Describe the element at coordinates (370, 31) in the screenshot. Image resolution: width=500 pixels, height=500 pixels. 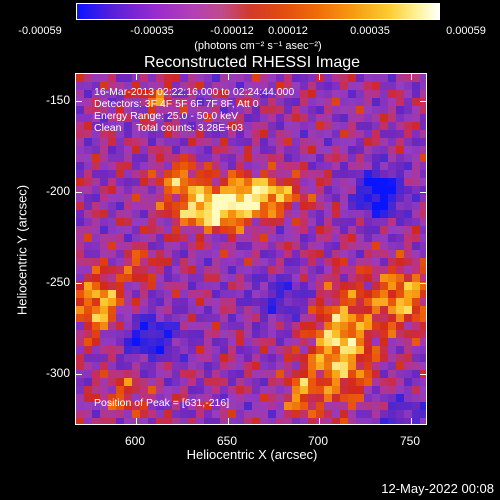
I see `colorbar-tick-label: 0.00035` at that location.